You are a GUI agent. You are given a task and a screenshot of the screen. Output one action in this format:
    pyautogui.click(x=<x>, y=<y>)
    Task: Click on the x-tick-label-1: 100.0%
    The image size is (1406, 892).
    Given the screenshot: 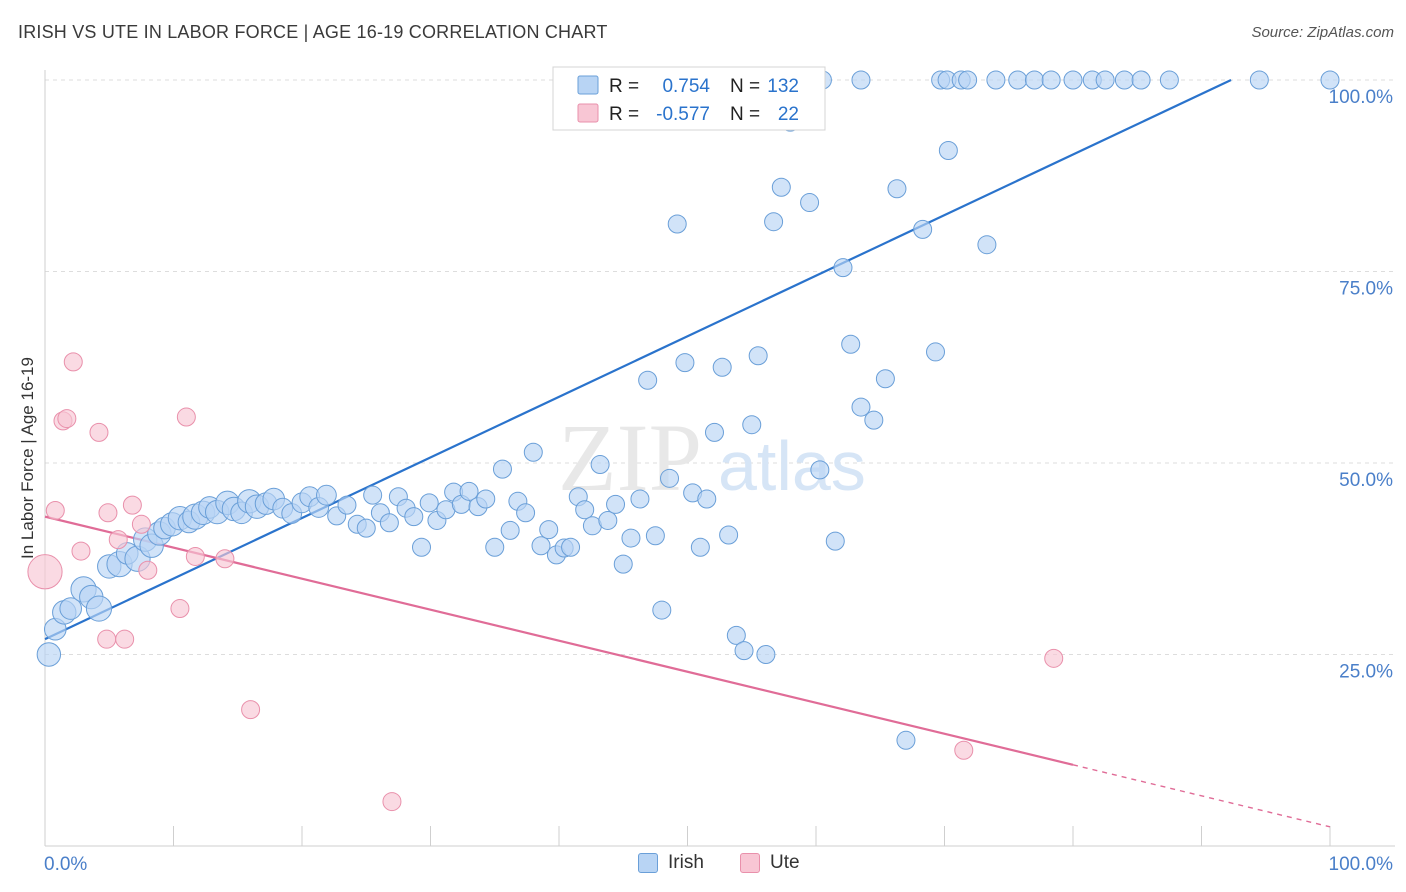 What is the action you would take?
    pyautogui.click(x=1361, y=864)
    